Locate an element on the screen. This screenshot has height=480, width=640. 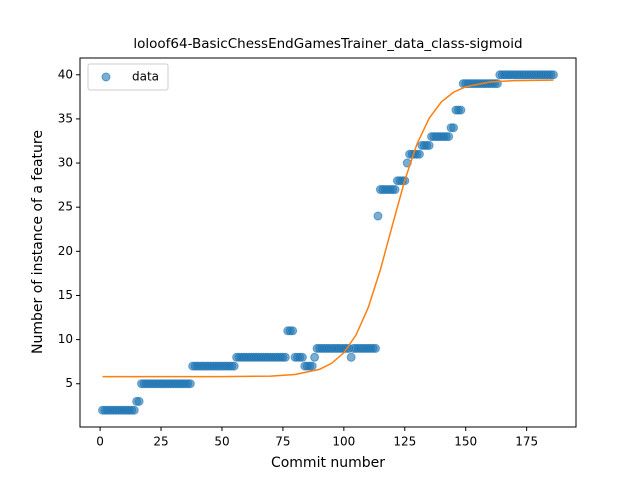
y-tick-label: 15 is located at coordinates (65, 295).